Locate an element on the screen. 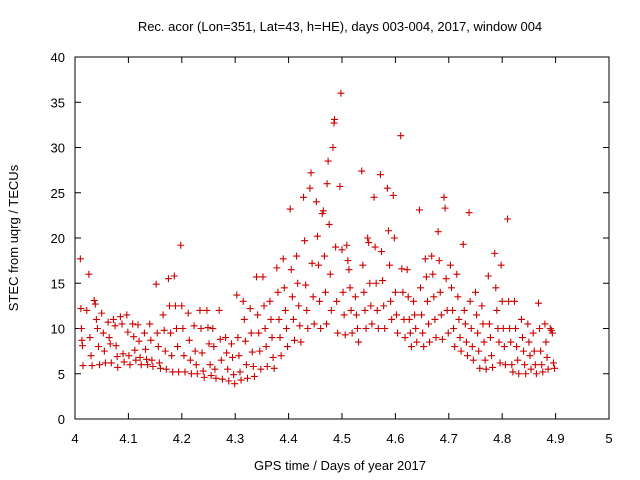 This screenshot has width=640, height=480. y-tick-label: 35 is located at coordinates (58, 102).